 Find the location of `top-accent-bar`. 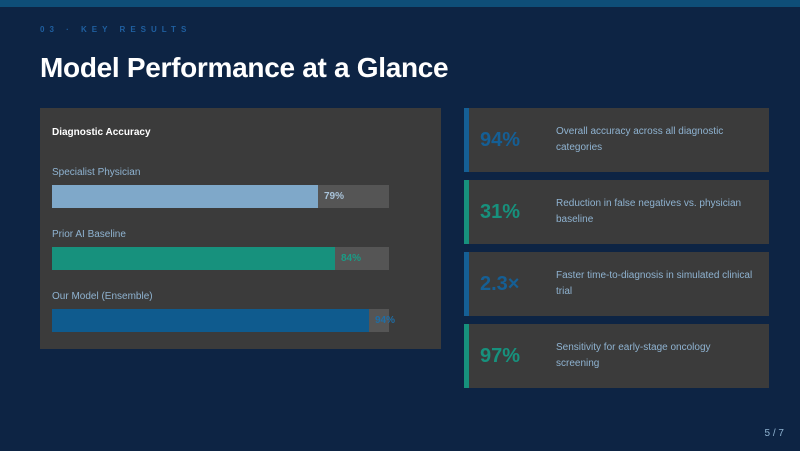

top-accent-bar is located at coordinates (400, 3).